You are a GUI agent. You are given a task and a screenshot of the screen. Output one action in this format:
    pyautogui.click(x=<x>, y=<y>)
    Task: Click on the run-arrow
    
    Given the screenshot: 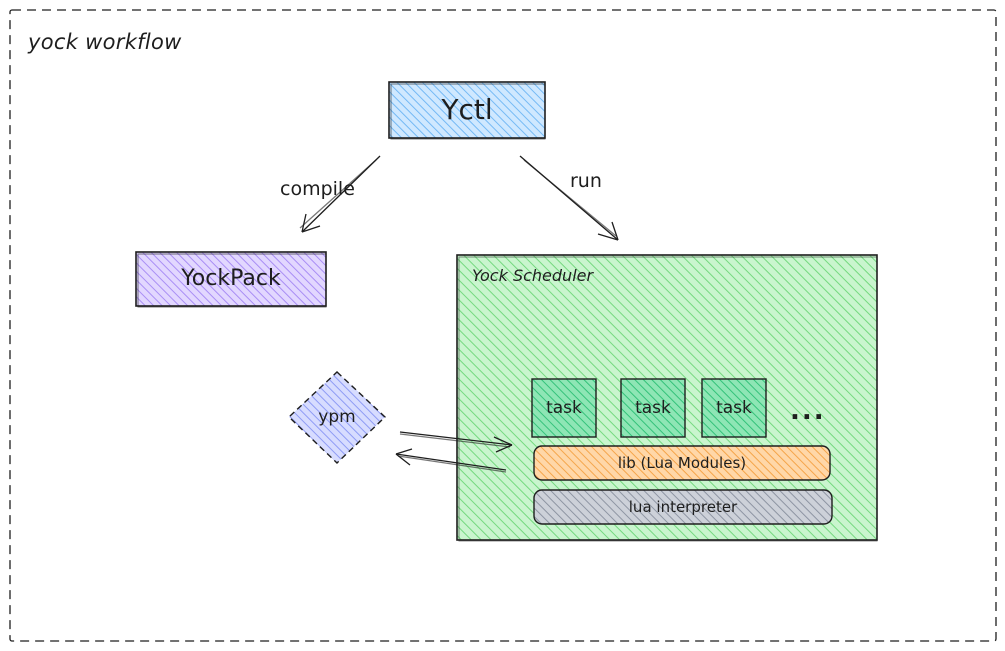 What is the action you would take?
    pyautogui.click(x=569, y=198)
    